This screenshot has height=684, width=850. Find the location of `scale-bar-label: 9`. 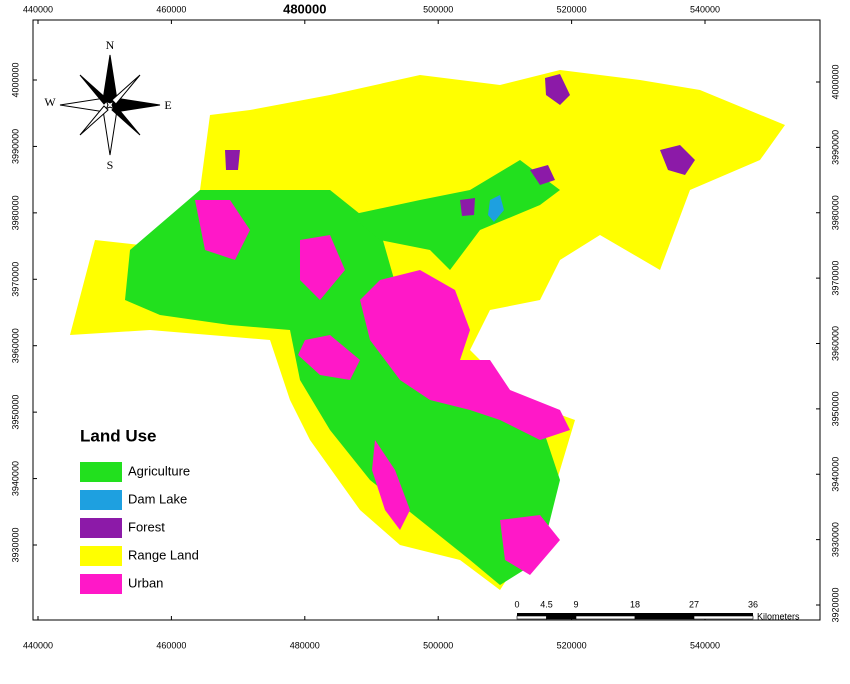

scale-bar-label: 9 is located at coordinates (575, 604).